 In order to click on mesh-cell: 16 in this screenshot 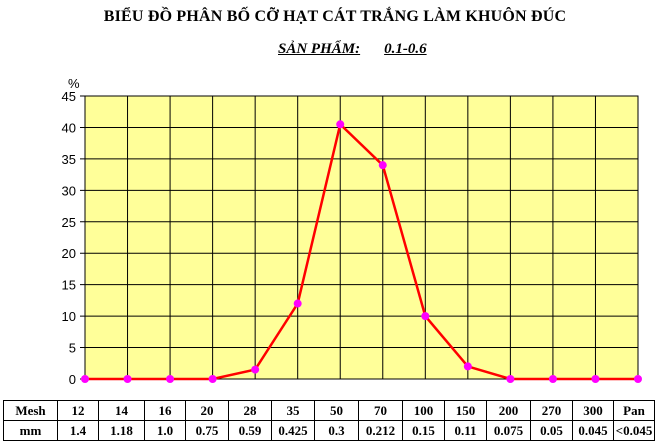, I will do `click(165, 410)`.